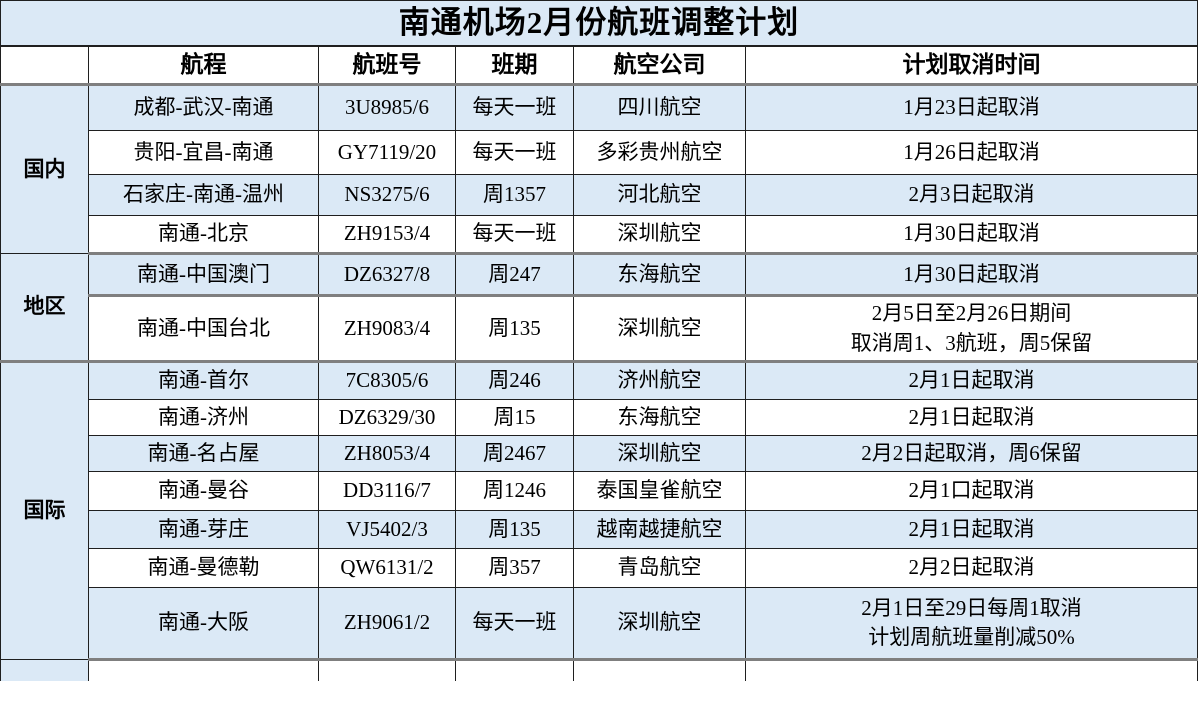  Describe the element at coordinates (203, 275) in the screenshot. I see `cell-route: 南通-中国澳门` at that location.